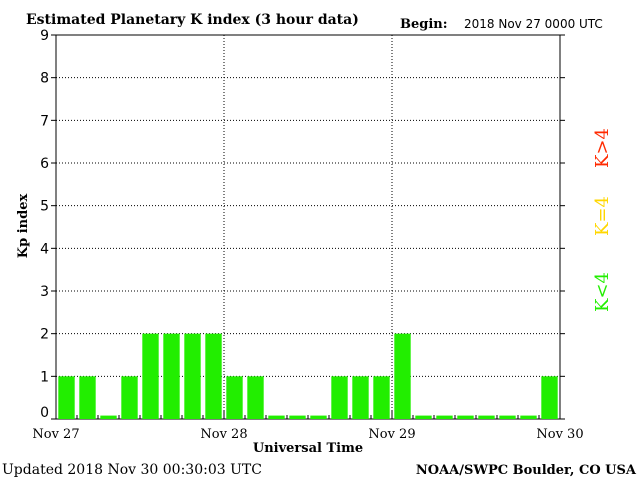 This screenshot has width=640, height=480. Describe the element at coordinates (44, 121) in the screenshot. I see `y-tick-label-7: 7` at that location.